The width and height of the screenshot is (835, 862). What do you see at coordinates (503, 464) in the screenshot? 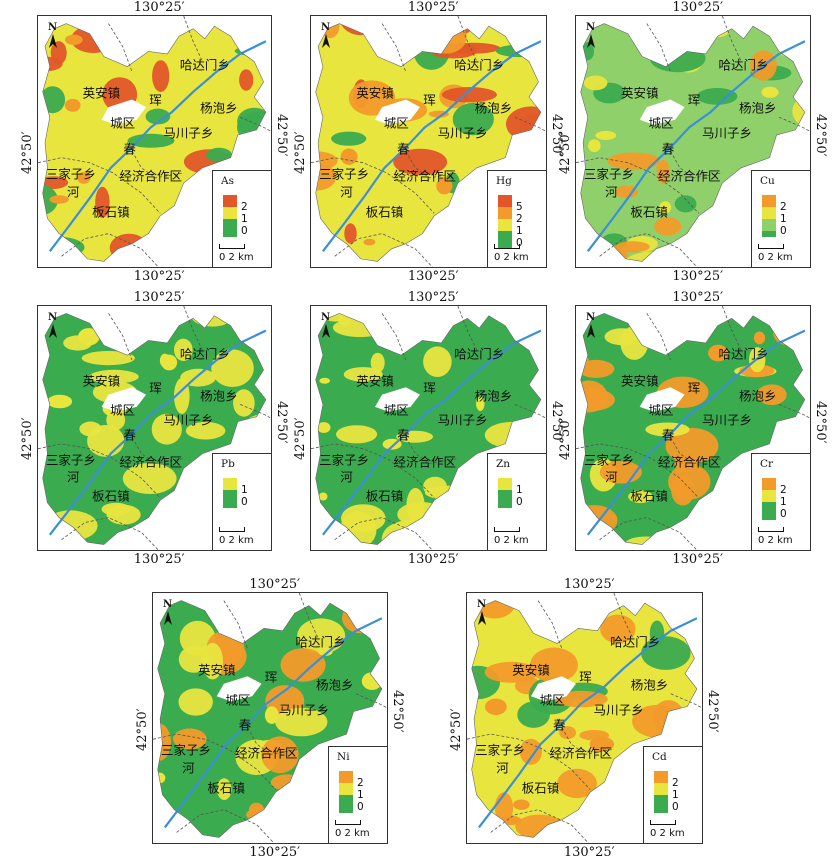
I see `legend-element-symbol: Zn` at bounding box center [503, 464].